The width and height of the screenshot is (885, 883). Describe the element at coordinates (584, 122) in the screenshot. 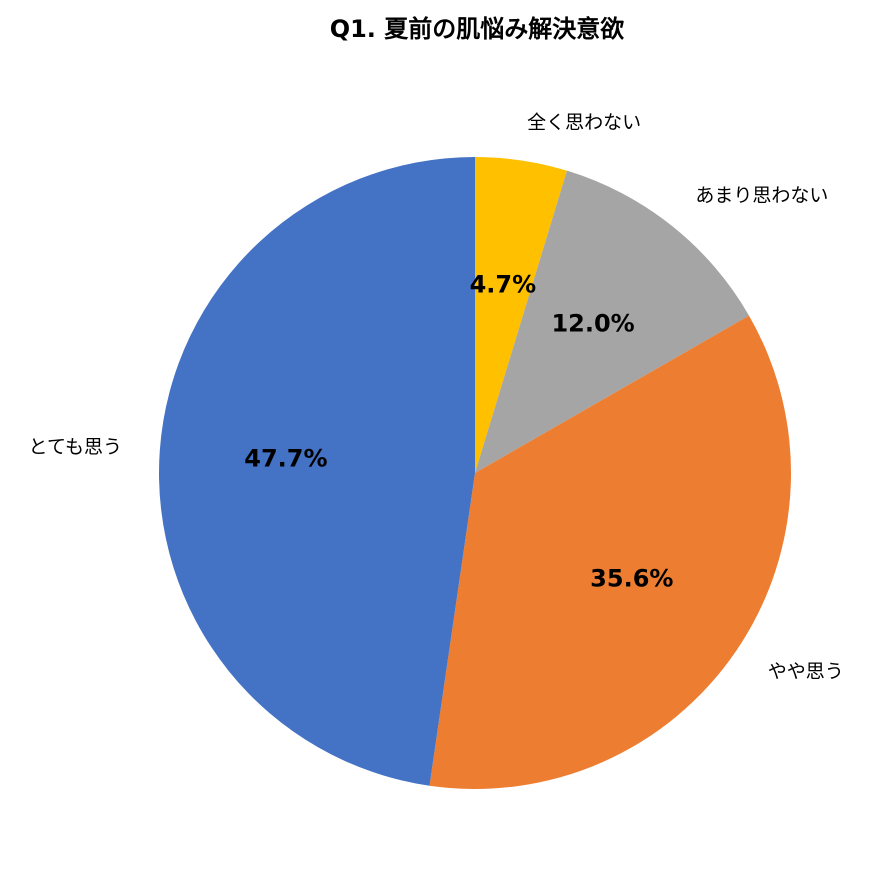

I see `category-label: 全く思わない` at that location.